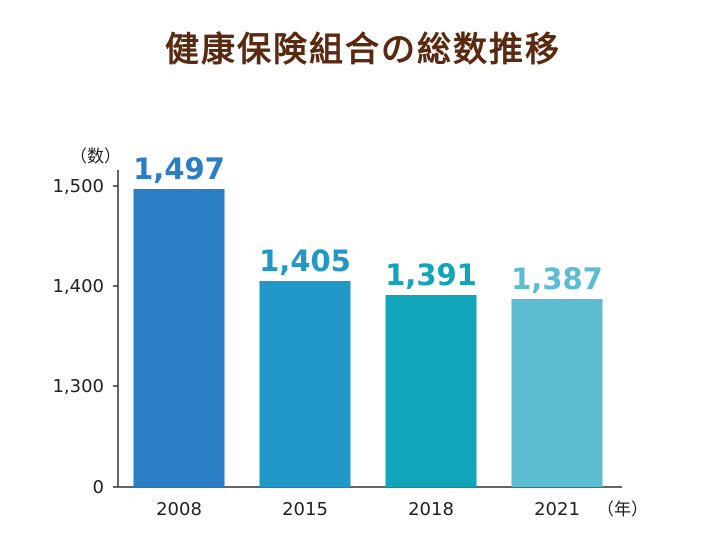 This screenshot has height=545, width=726. Describe the element at coordinates (557, 393) in the screenshot. I see `bar-2021` at that location.